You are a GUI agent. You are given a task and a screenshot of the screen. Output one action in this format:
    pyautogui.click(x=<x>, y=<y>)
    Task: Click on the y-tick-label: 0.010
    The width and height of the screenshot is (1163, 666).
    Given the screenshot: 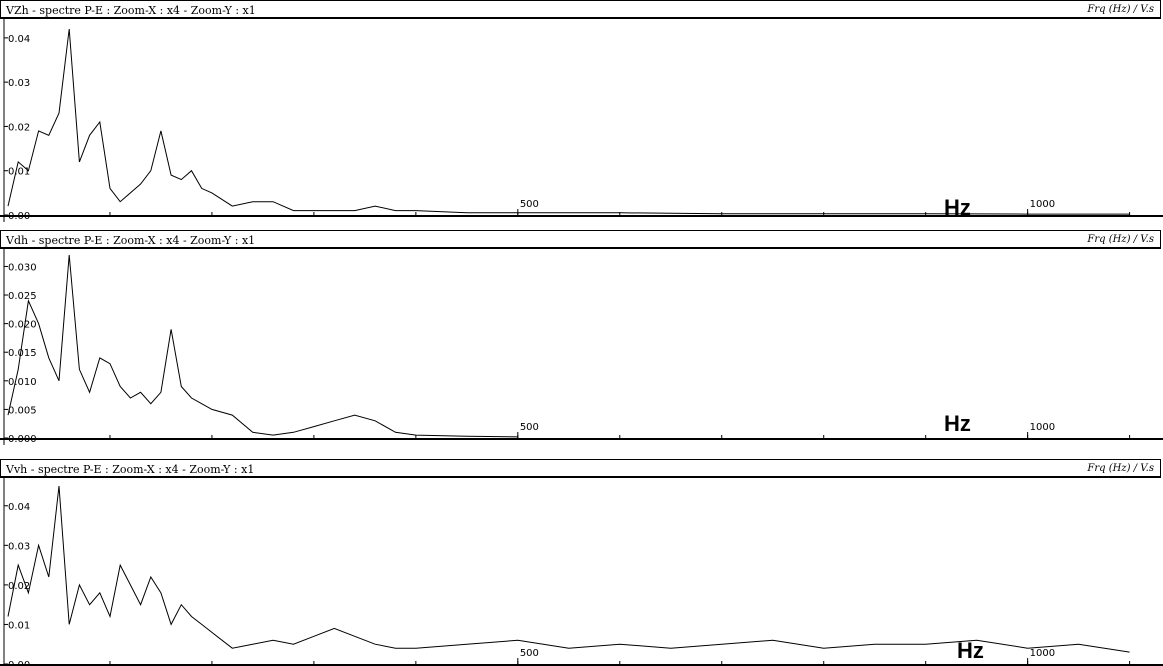 What is the action you would take?
    pyautogui.click(x=22, y=382)
    